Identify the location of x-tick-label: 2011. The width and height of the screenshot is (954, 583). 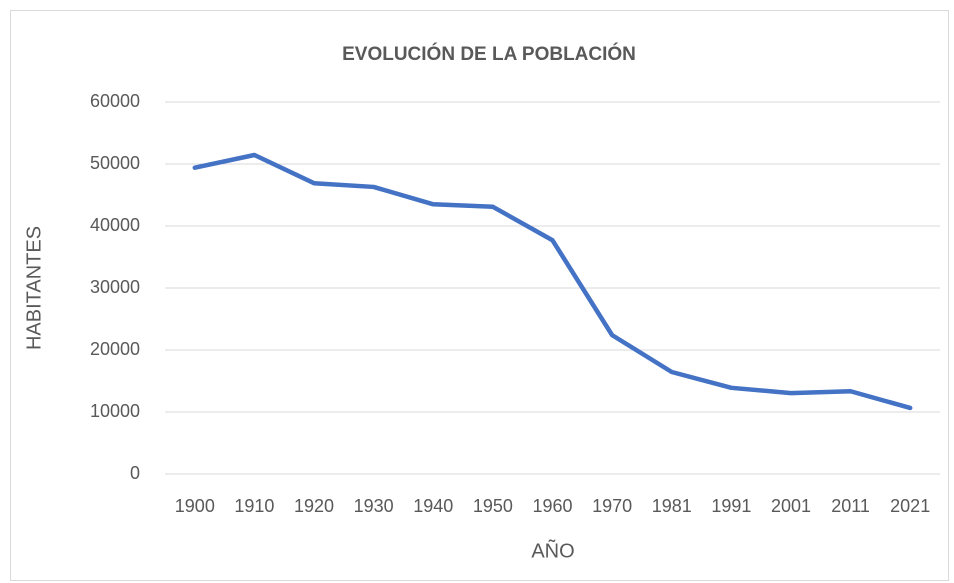
(850, 506).